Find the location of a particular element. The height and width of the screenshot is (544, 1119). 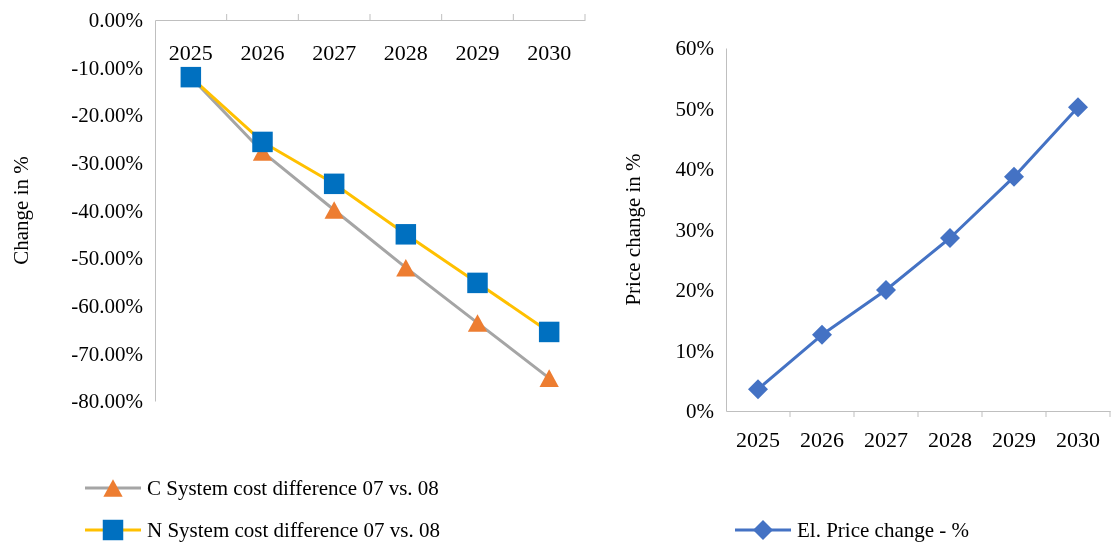

y-axis-title: Change in % is located at coordinates (21, 210).